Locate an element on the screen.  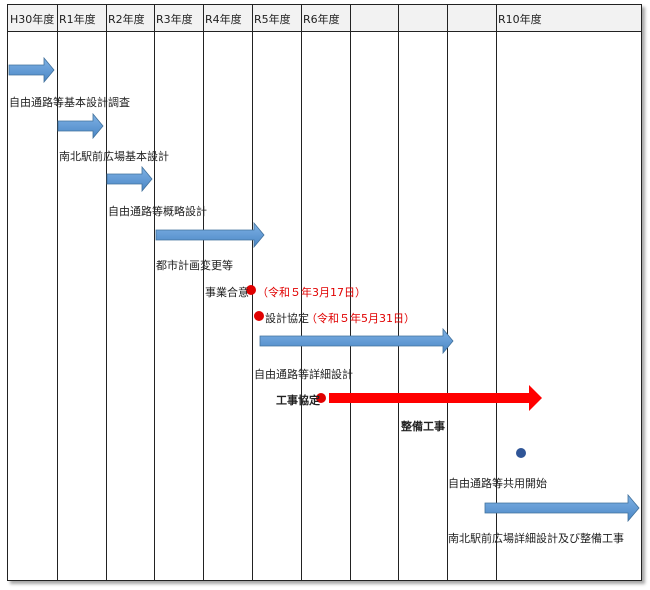
label-agreement-date: （令和５年3月17日） is located at coordinates (311, 292).